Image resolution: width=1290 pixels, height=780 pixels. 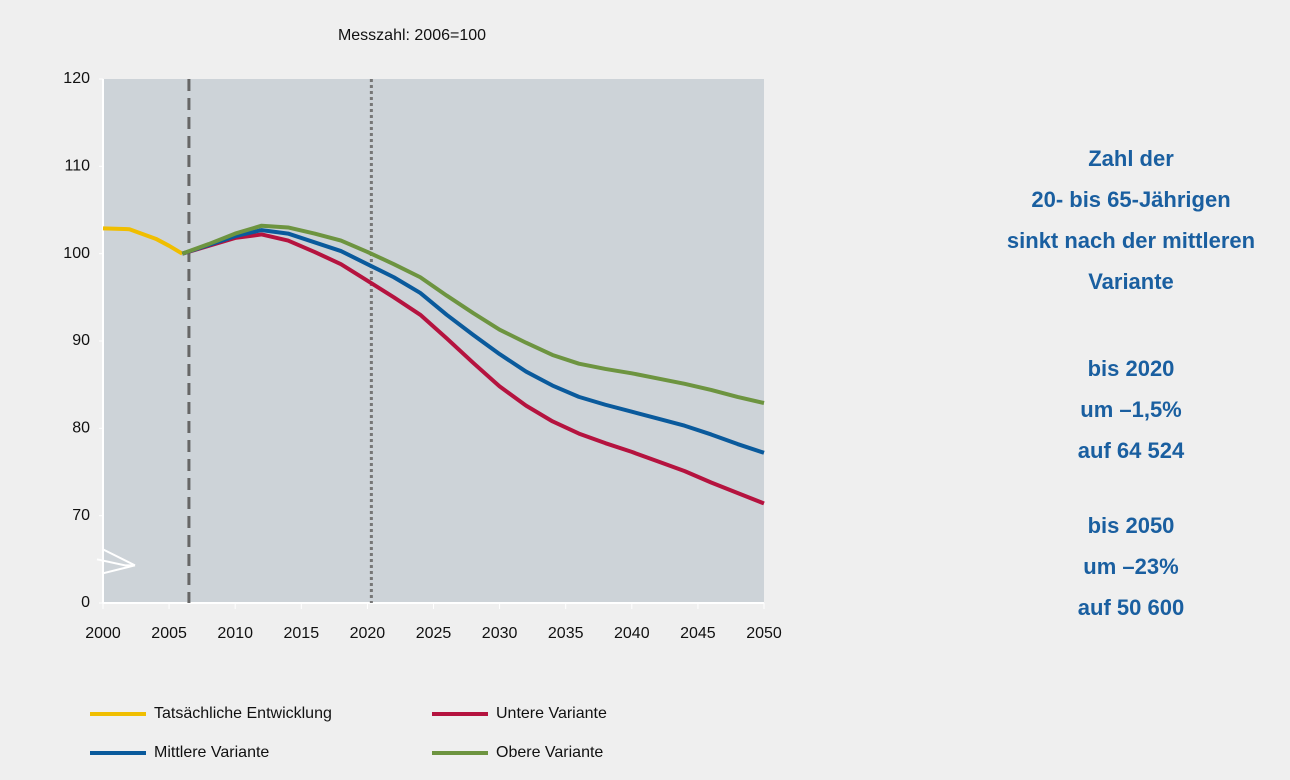 What do you see at coordinates (632, 633) in the screenshot?
I see `x-tick-label: 2040` at bounding box center [632, 633].